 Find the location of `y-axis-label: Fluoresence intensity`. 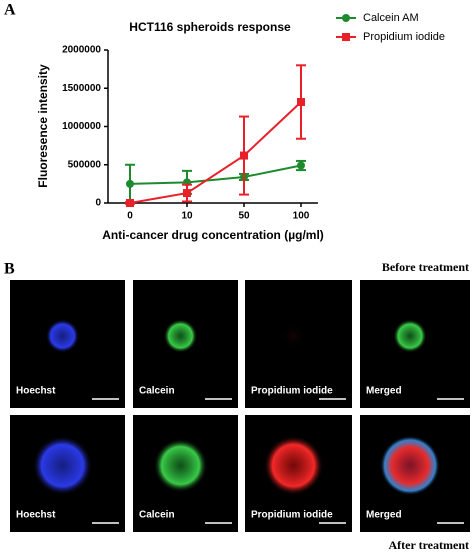

y-axis-label: Fluoresence intensity is located at coordinates (43, 126).